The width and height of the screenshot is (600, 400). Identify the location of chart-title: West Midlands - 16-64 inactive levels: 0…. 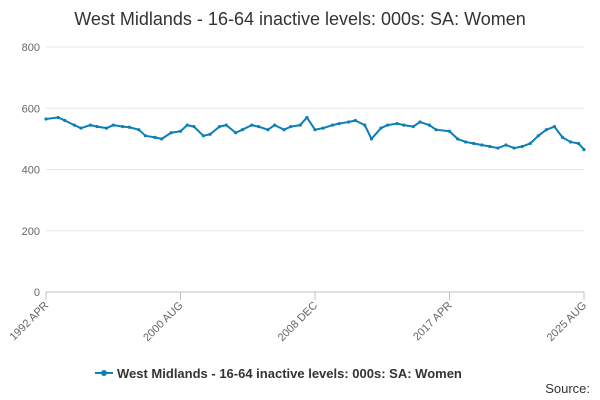
(300, 19).